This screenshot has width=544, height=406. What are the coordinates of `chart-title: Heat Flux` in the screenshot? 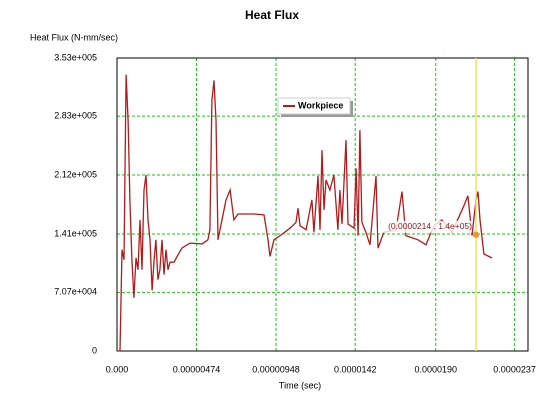 It's located at (272, 15).